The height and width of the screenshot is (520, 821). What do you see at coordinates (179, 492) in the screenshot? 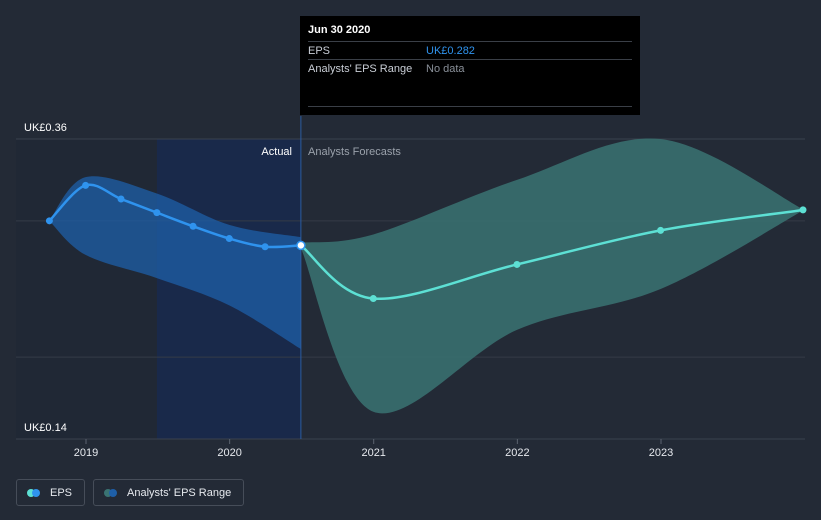
I see `legend-range-label: Analysts' EPS Range` at bounding box center [179, 492].